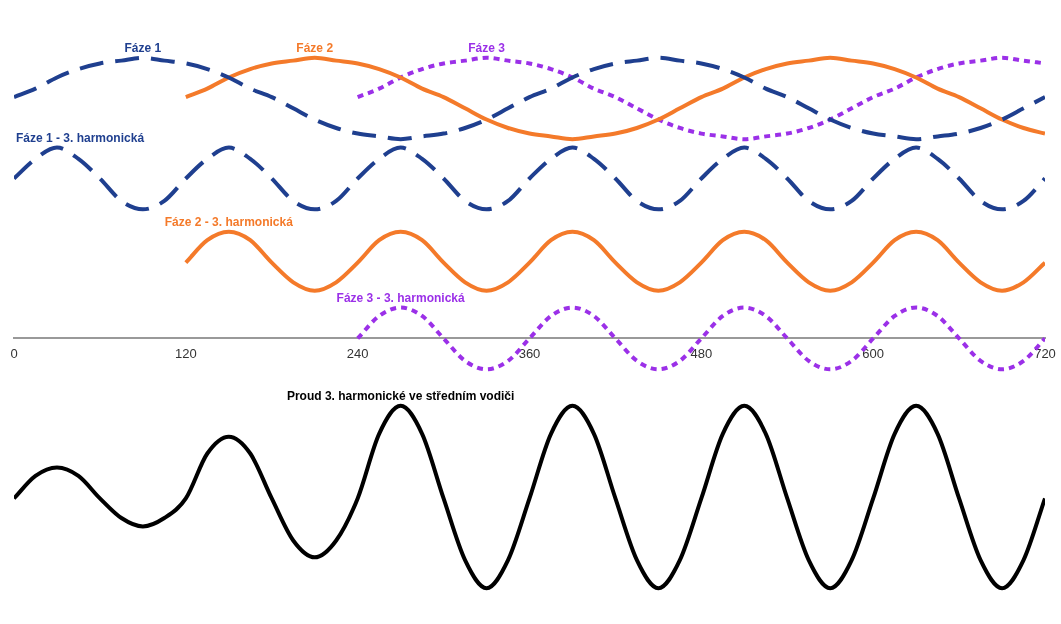 The height and width of the screenshot is (624, 1061). I want to click on series-label: Fáze 2, so click(315, 48).